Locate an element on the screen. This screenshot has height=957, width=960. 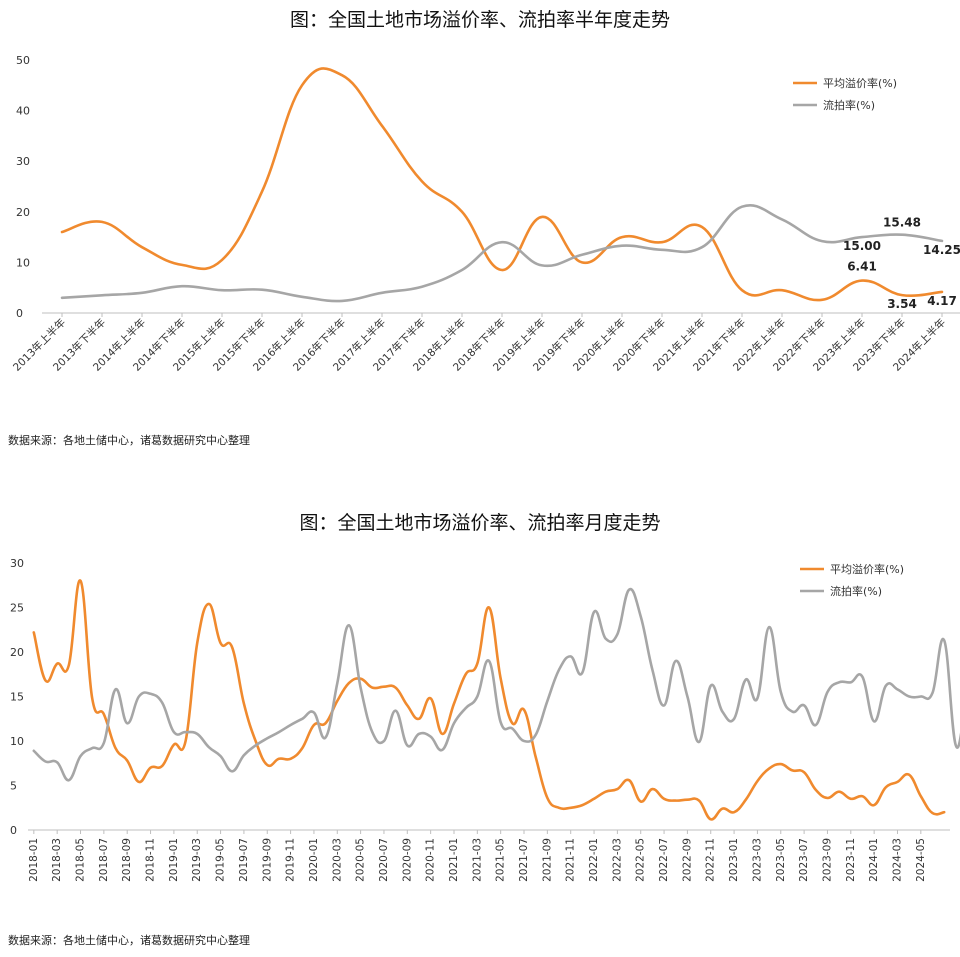
y-tick-label: 15 is located at coordinates (17, 697).